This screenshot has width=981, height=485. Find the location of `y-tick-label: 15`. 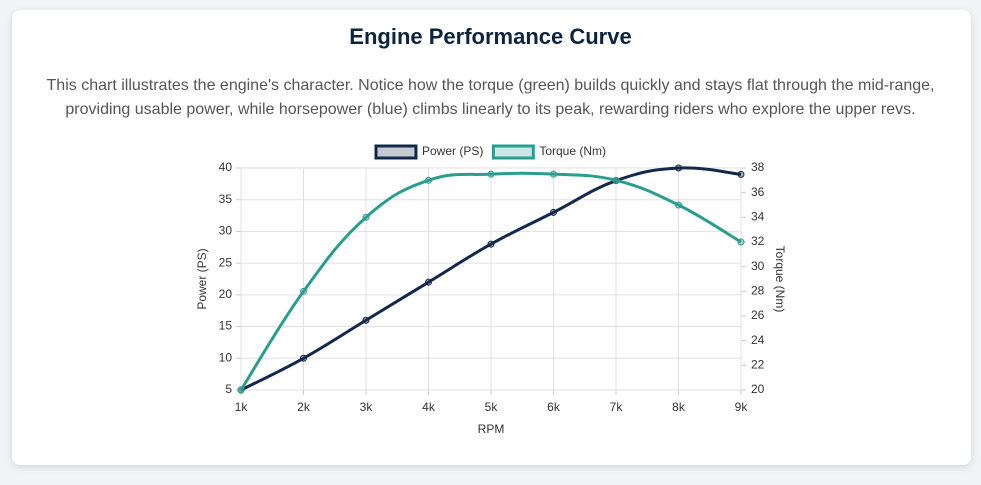

y-tick-label: 15 is located at coordinates (226, 326).